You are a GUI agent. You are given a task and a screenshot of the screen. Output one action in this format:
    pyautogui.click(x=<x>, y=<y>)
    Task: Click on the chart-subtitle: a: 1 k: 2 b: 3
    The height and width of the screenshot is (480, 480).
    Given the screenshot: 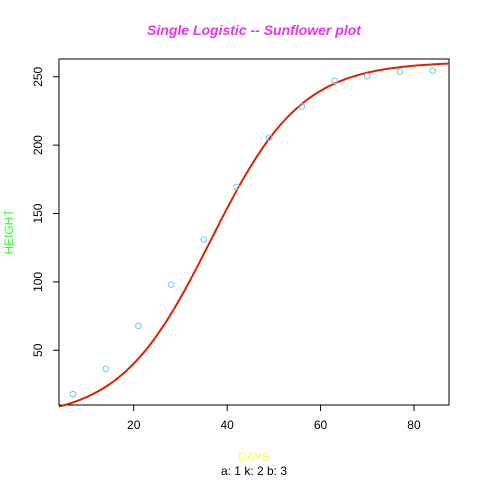 What is the action you would take?
    pyautogui.click(x=254, y=471)
    